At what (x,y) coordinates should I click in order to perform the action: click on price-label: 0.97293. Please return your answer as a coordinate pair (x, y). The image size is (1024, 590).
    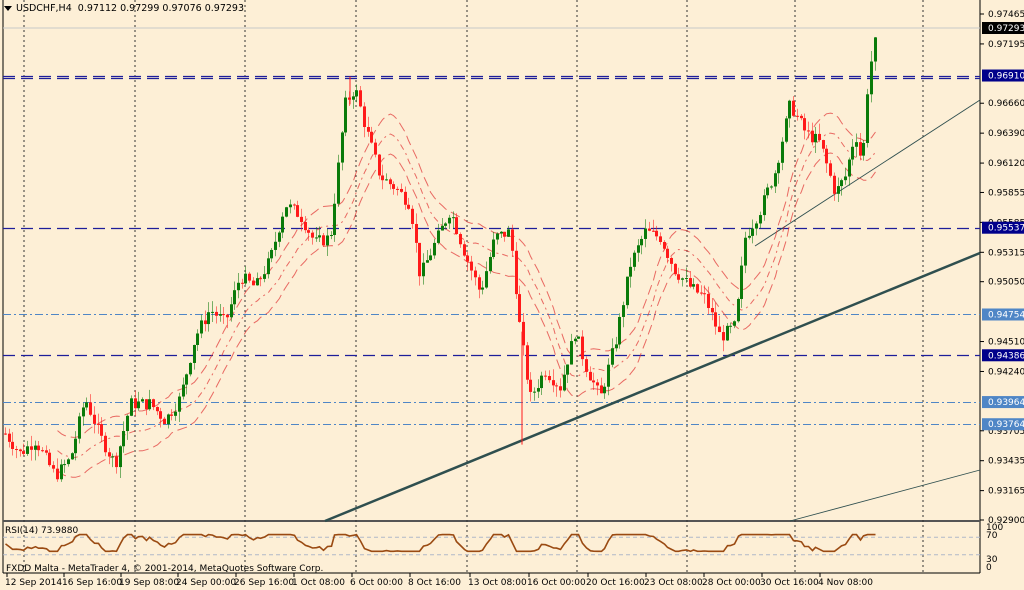
    Looking at the image, I should click on (1006, 29).